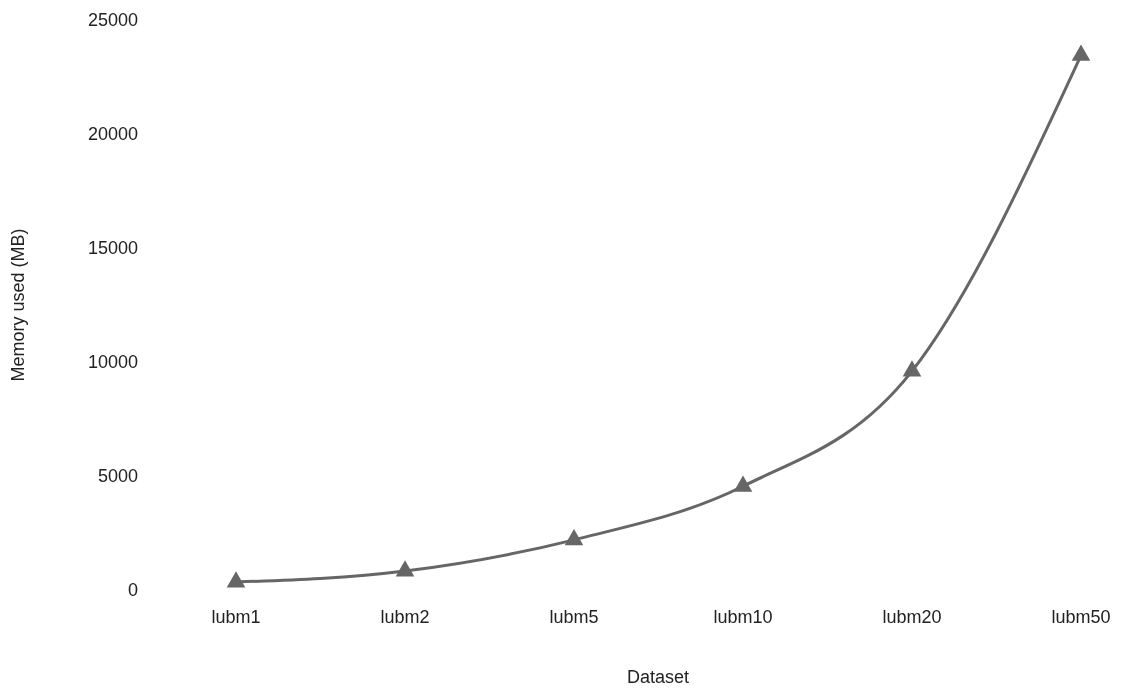 The image size is (1128, 688). Describe the element at coordinates (112, 134) in the screenshot. I see `y-tick-label: 20000` at that location.